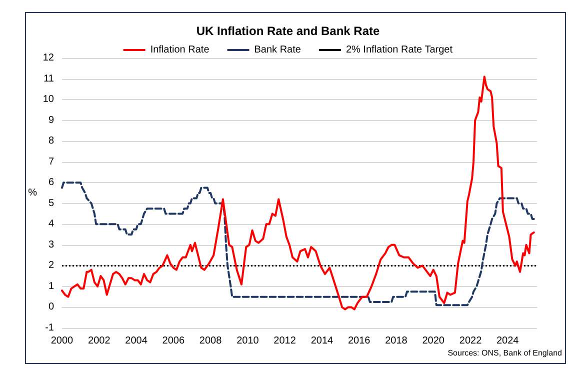 Image resolution: width=576 pixels, height=378 pixels. Describe the element at coordinates (51, 203) in the screenshot. I see `y-tick-label: 5` at that location.